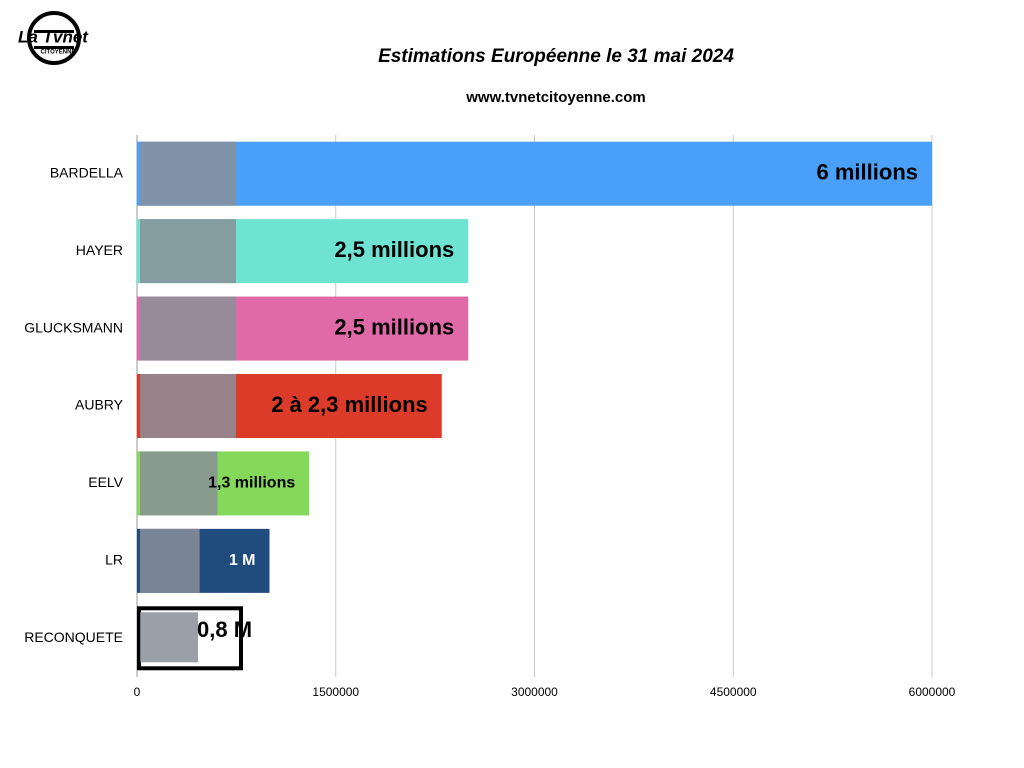  I want to click on y-tick-label: BARDELLA, so click(87, 172).